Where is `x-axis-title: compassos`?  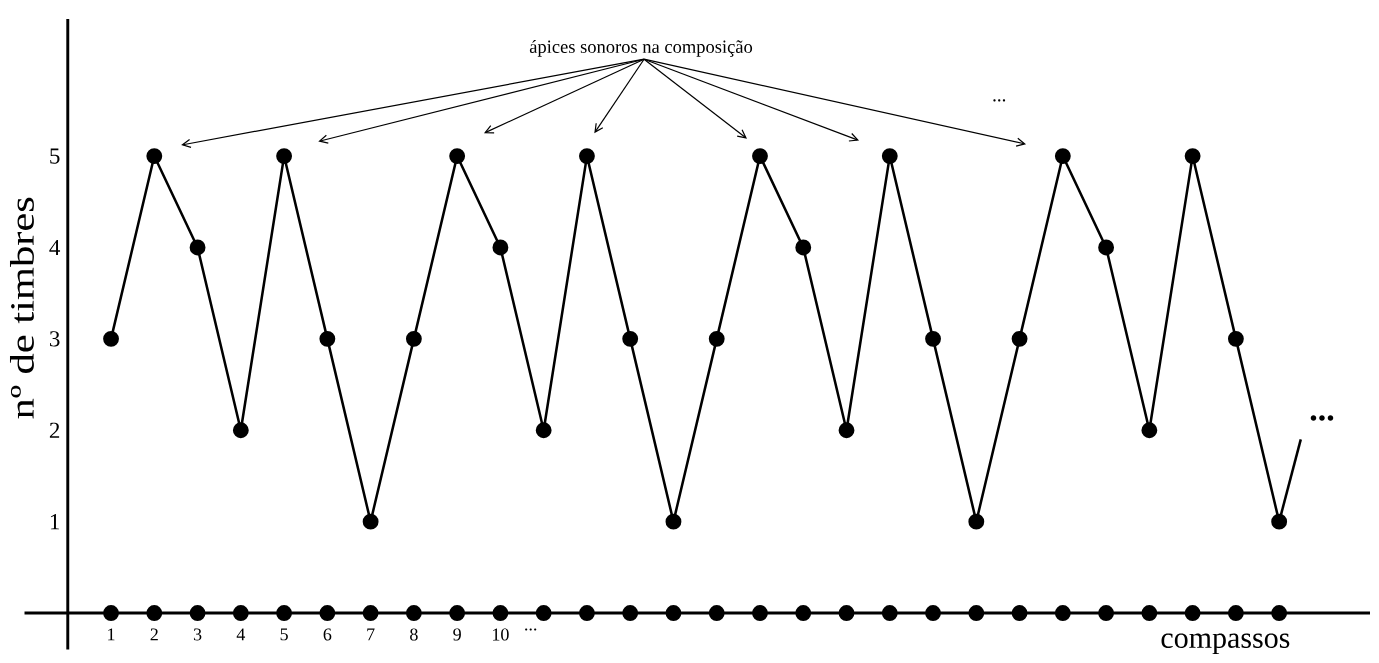
x-axis-title: compassos is located at coordinates (1225, 644).